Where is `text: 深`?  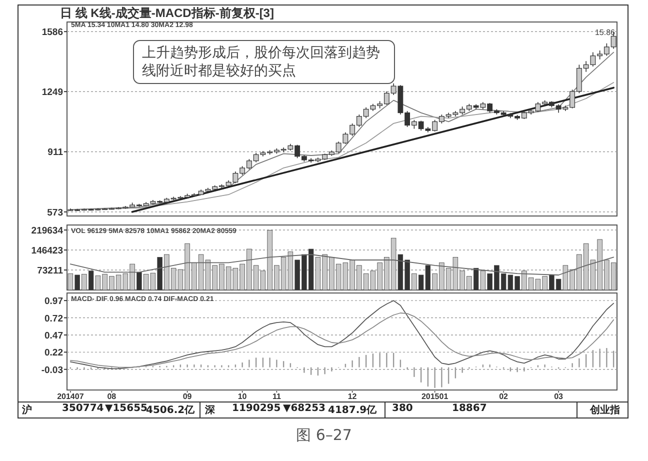
text: 深 is located at coordinates (210, 410).